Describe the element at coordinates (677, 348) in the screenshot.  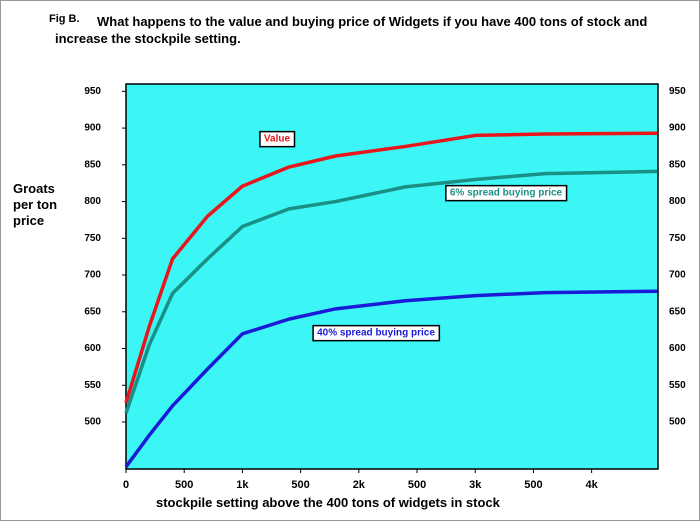
I see `y2-tick-label: 600` at that location.